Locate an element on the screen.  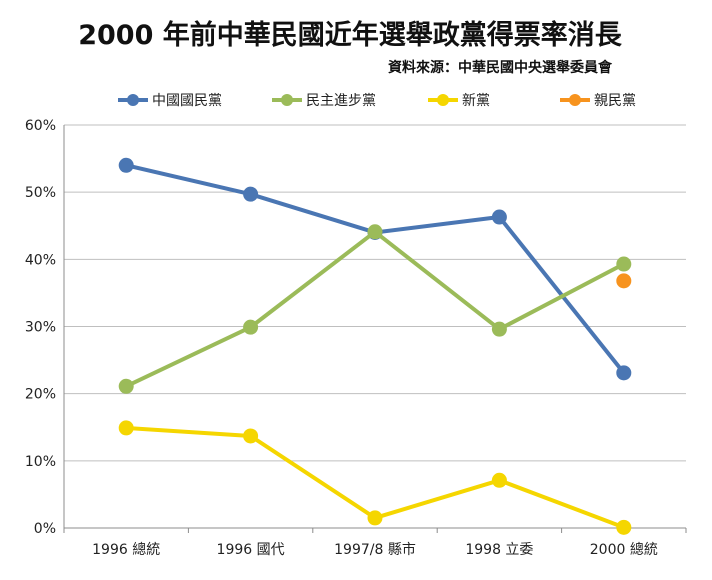
legend-label: 新黨 is located at coordinates (476, 101).